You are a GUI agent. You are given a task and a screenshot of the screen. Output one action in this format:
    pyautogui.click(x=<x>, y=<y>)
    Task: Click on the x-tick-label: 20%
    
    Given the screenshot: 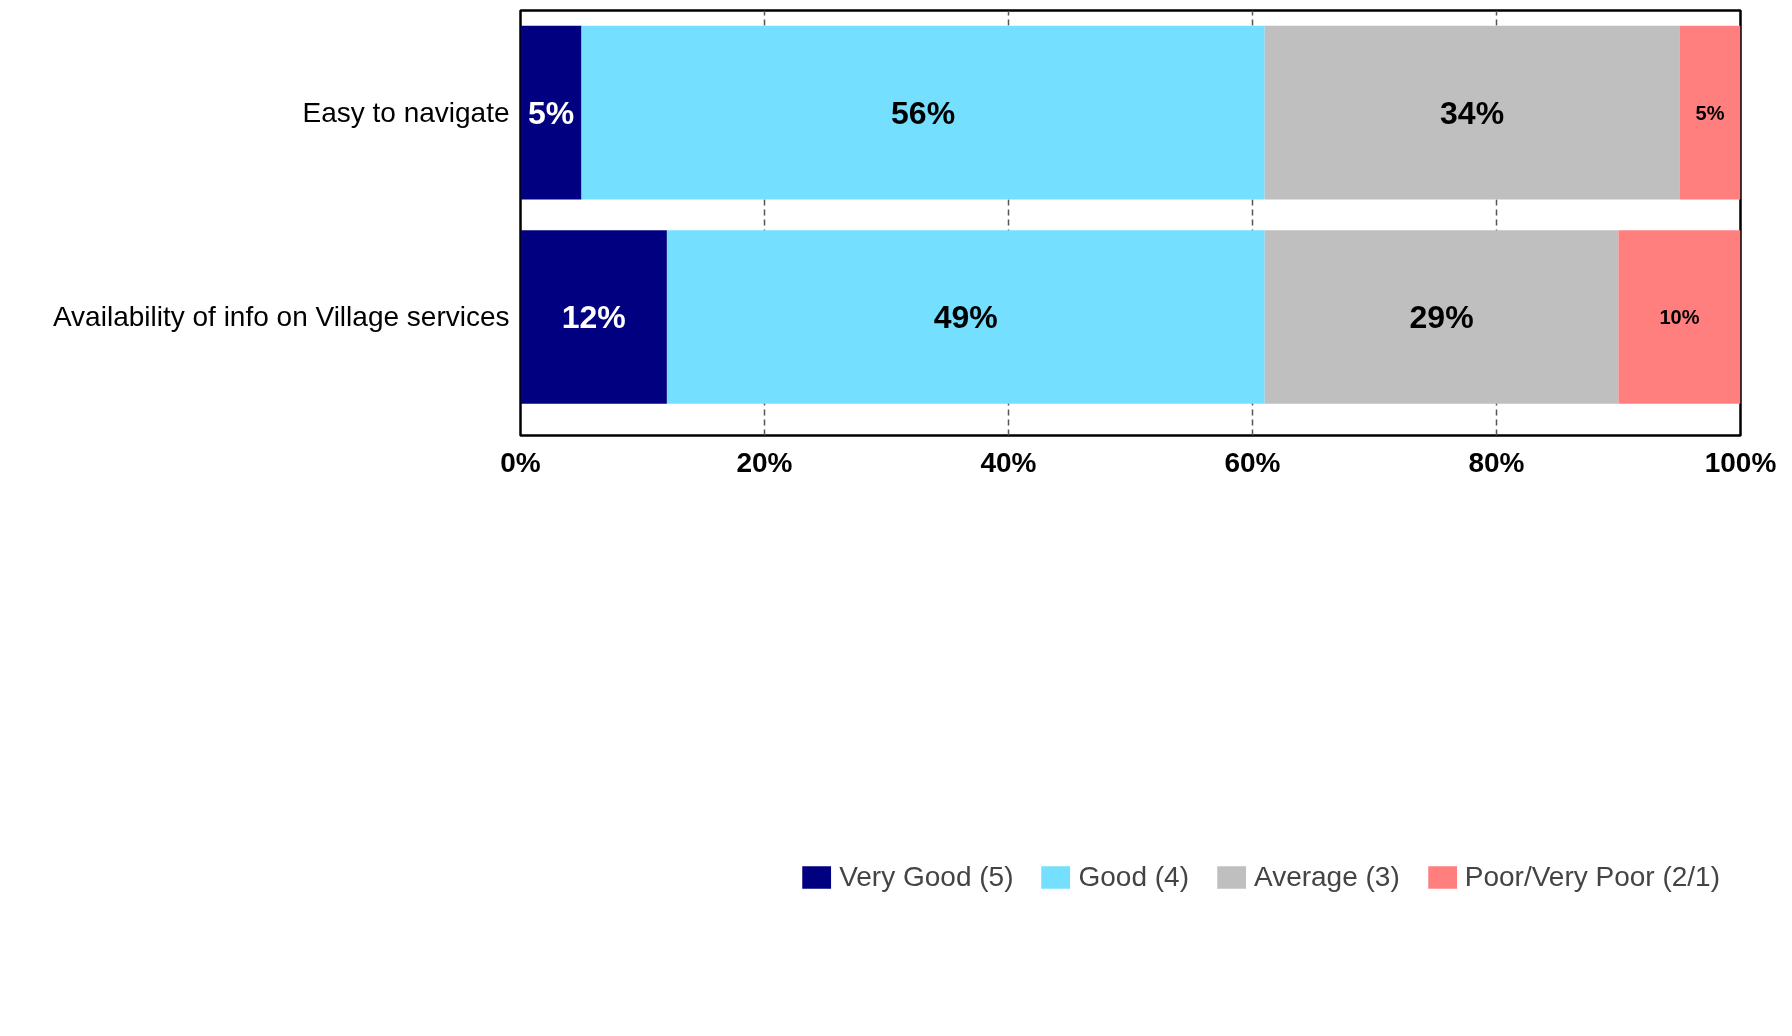 What is the action you would take?
    pyautogui.click(x=764, y=462)
    